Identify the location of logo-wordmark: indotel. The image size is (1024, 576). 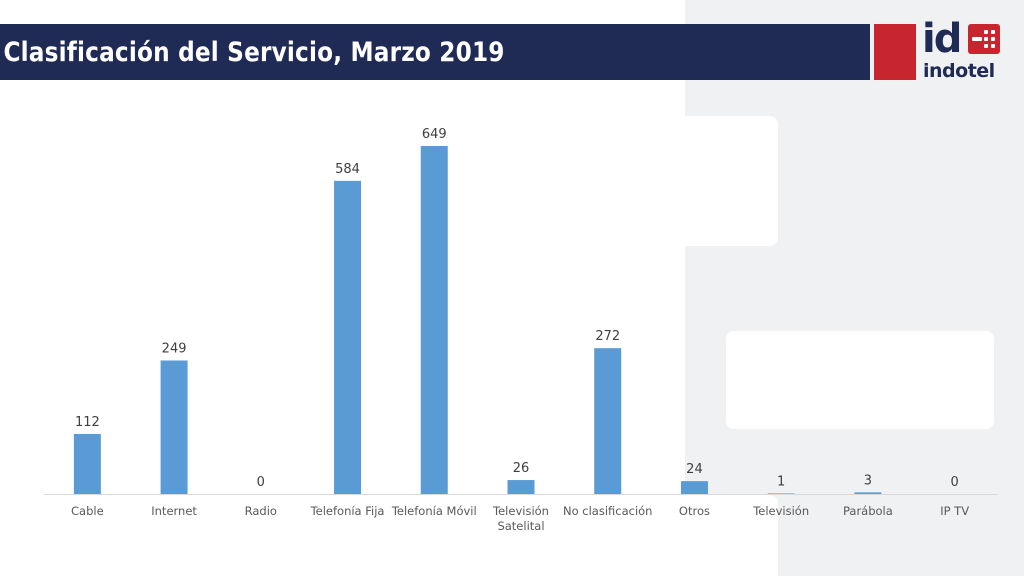
(959, 71).